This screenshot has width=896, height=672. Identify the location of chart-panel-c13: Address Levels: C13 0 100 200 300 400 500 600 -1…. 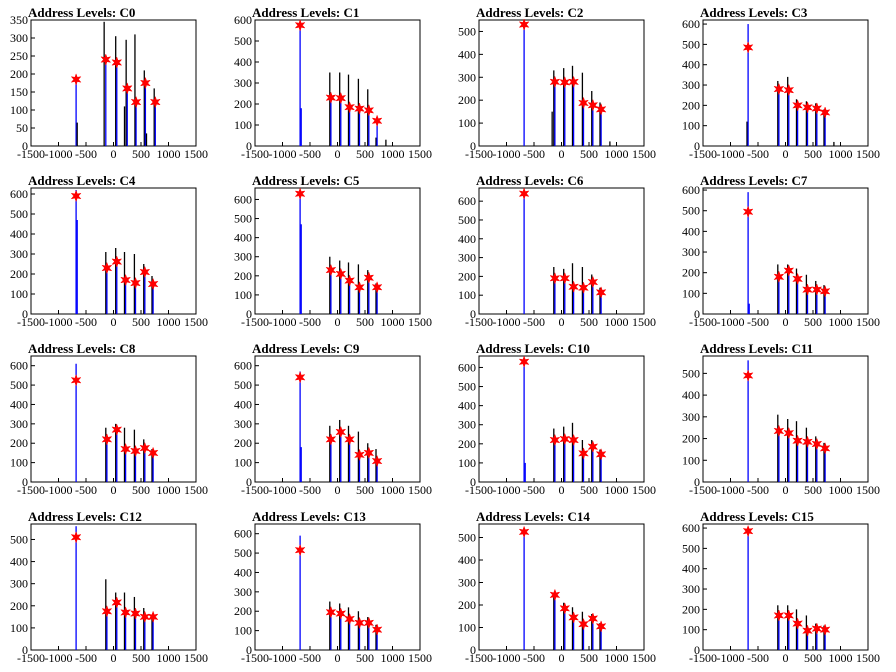
(333, 587).